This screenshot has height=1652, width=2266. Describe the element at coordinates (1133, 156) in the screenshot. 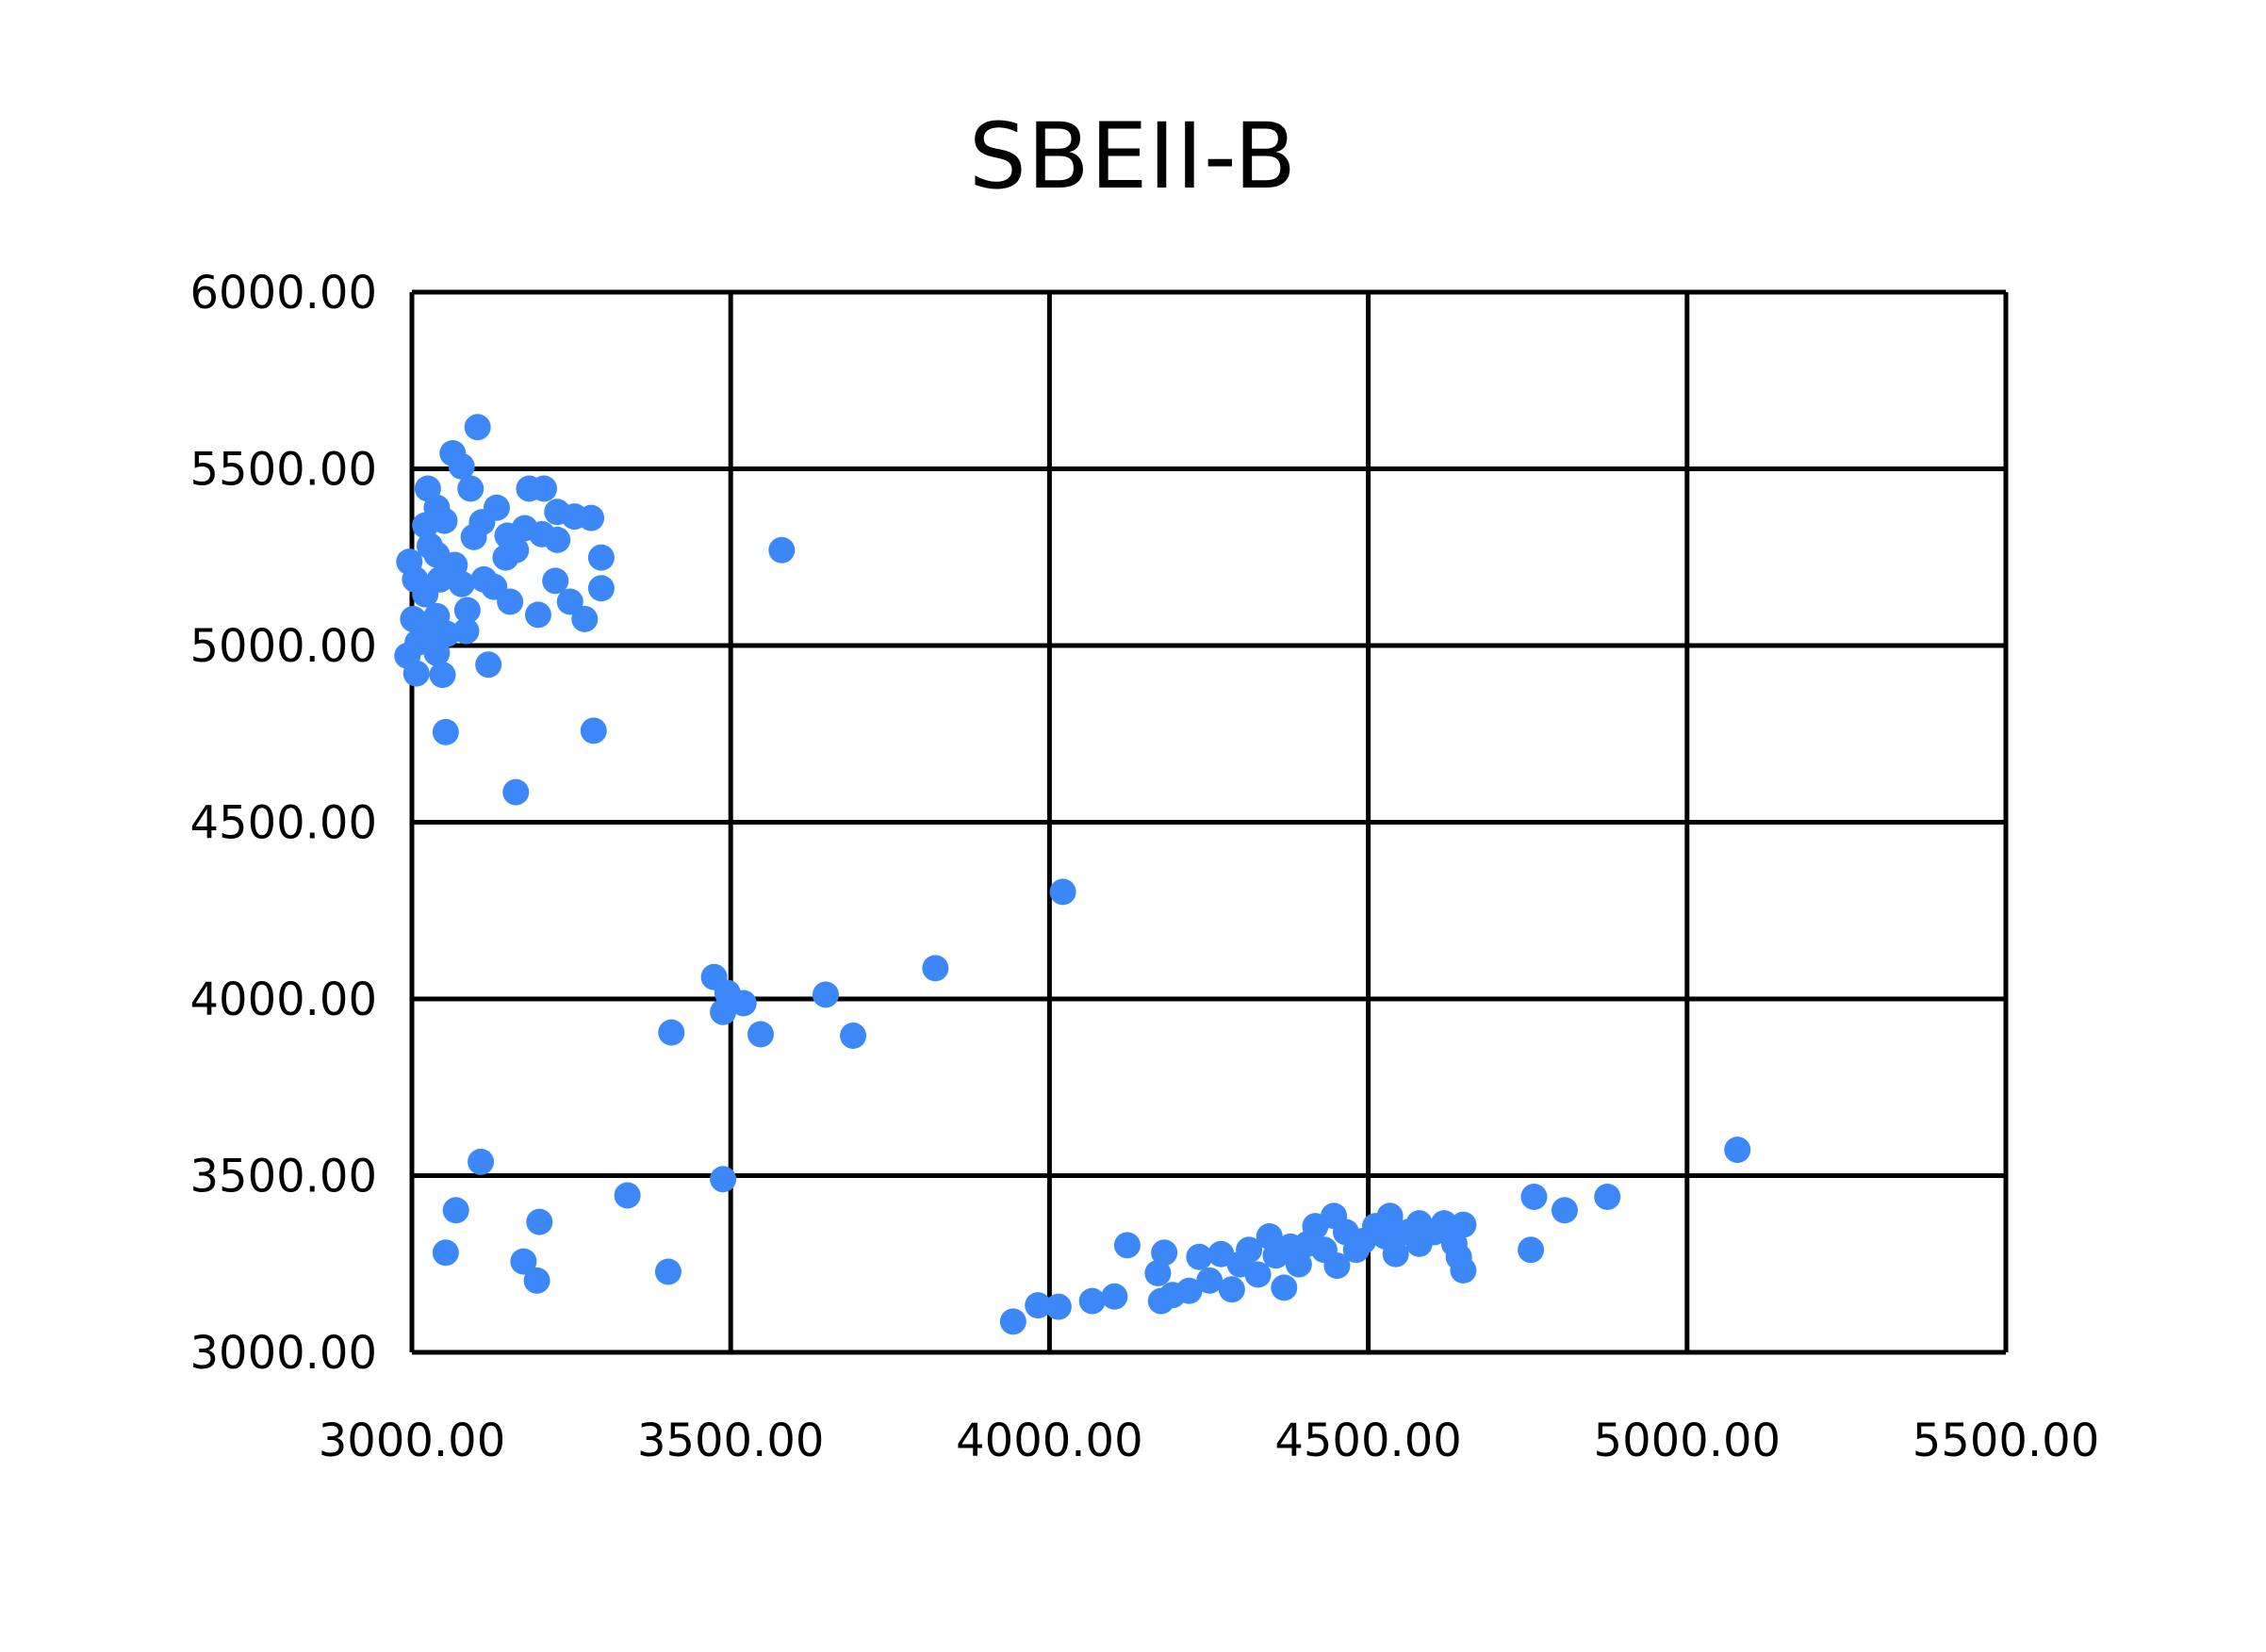

I see `chart-title: SBEII-B` at that location.